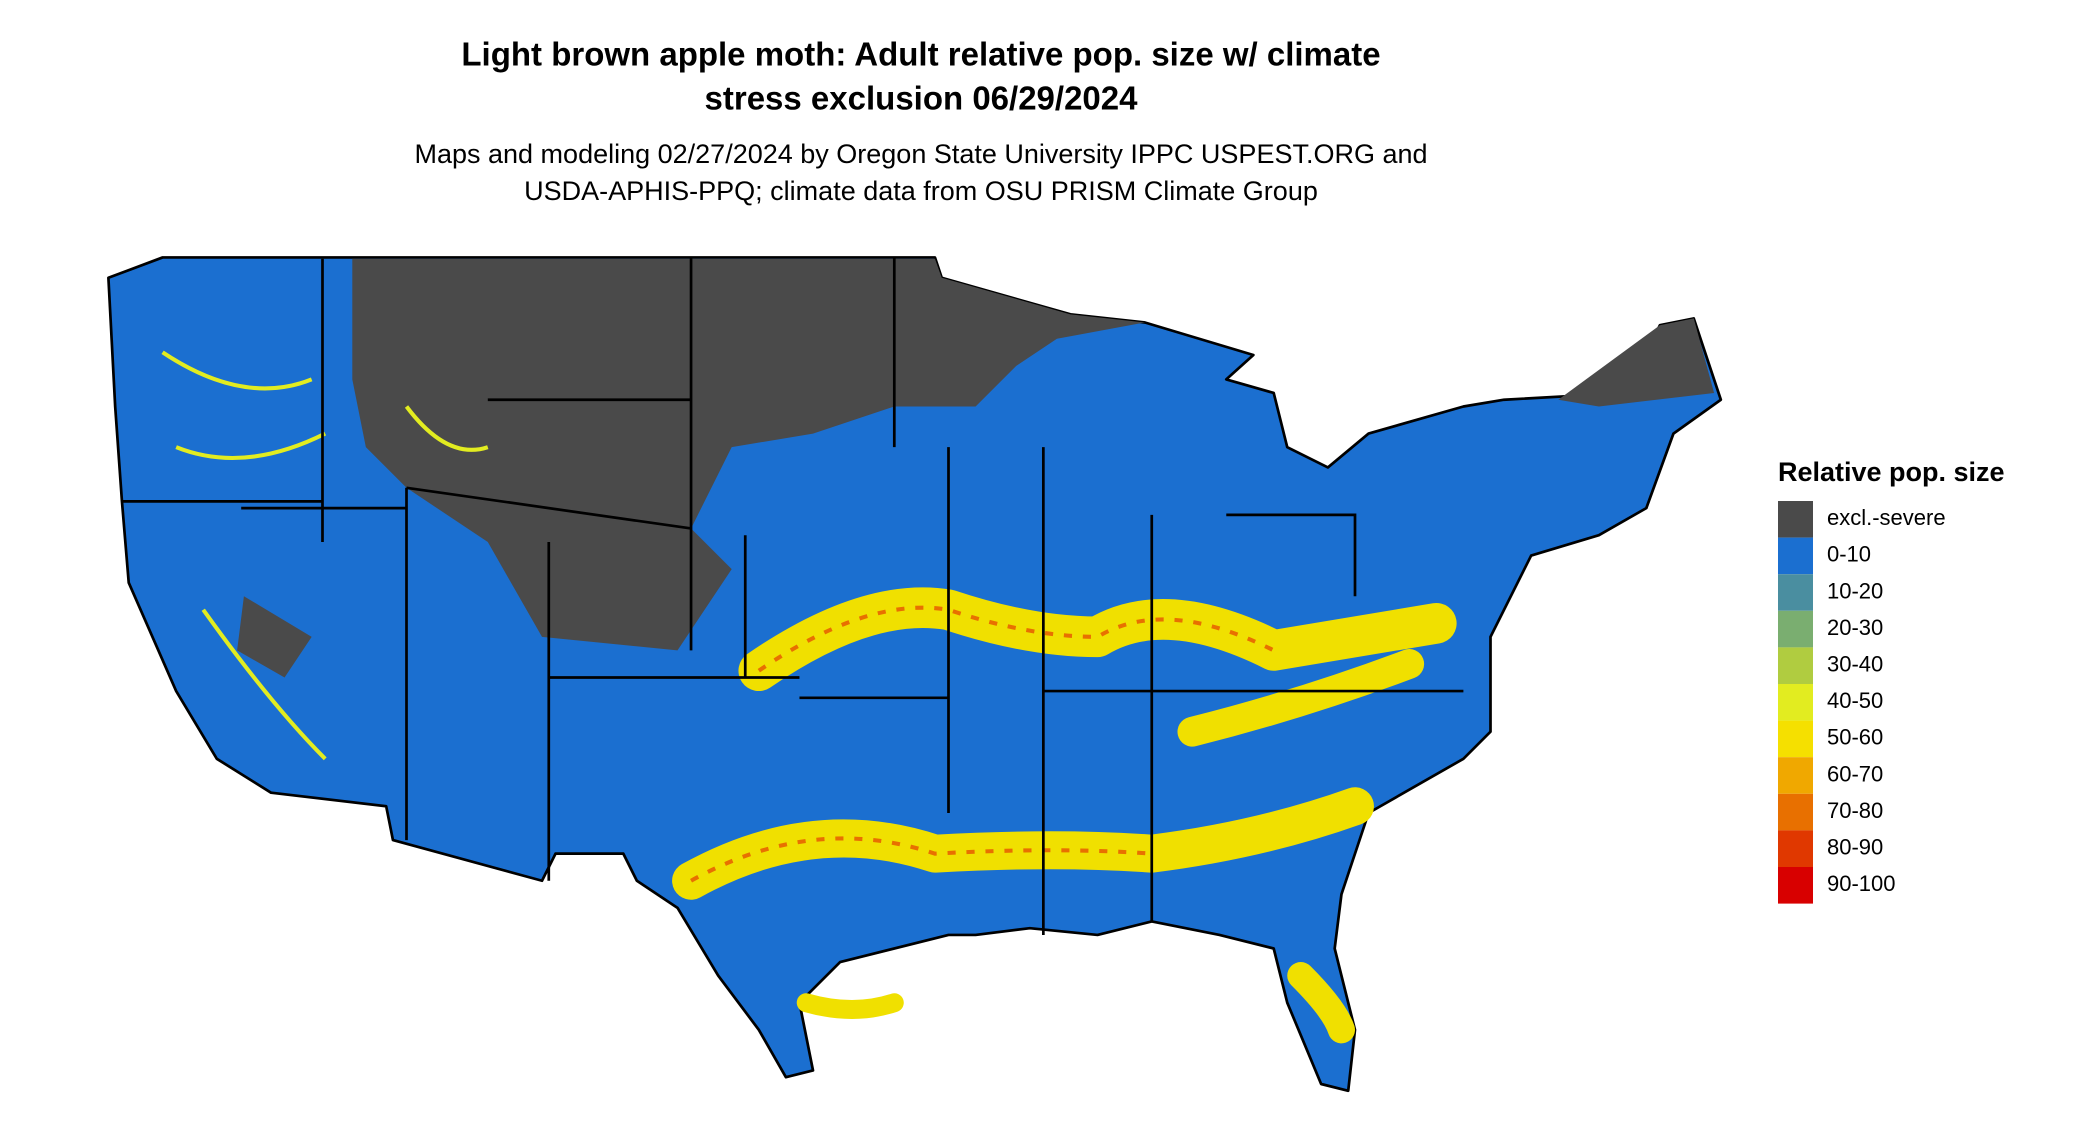  What do you see at coordinates (1861, 883) in the screenshot?
I see `legend-label: 90-100` at bounding box center [1861, 883].